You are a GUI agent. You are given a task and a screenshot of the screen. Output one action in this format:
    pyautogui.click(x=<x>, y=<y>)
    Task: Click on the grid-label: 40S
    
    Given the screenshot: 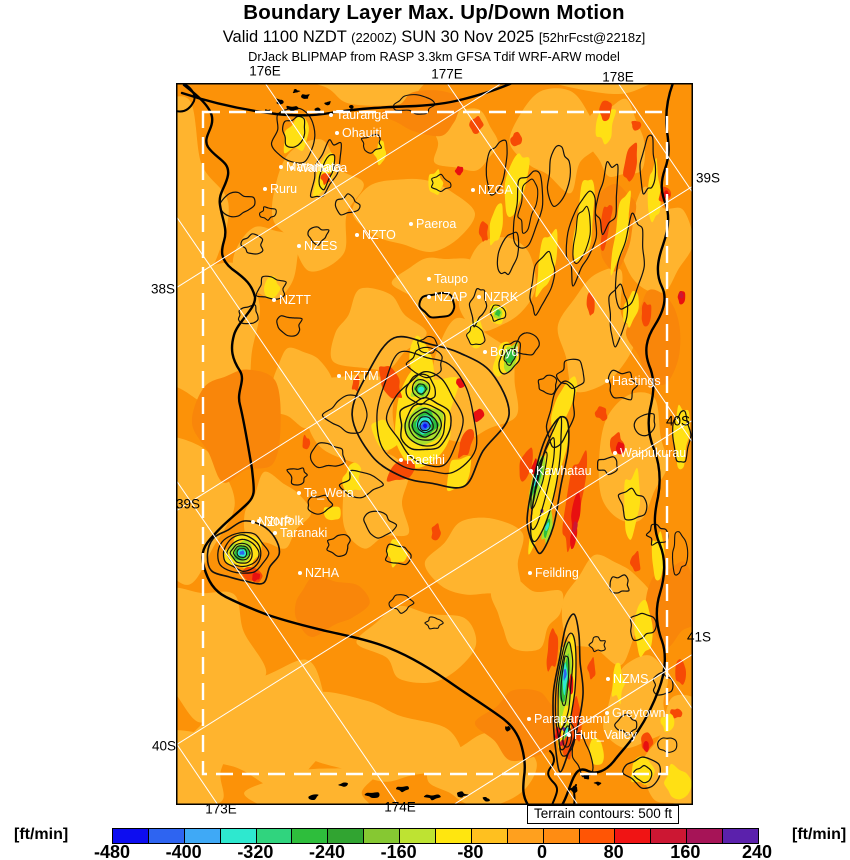 What is the action you would take?
    pyautogui.click(x=678, y=421)
    